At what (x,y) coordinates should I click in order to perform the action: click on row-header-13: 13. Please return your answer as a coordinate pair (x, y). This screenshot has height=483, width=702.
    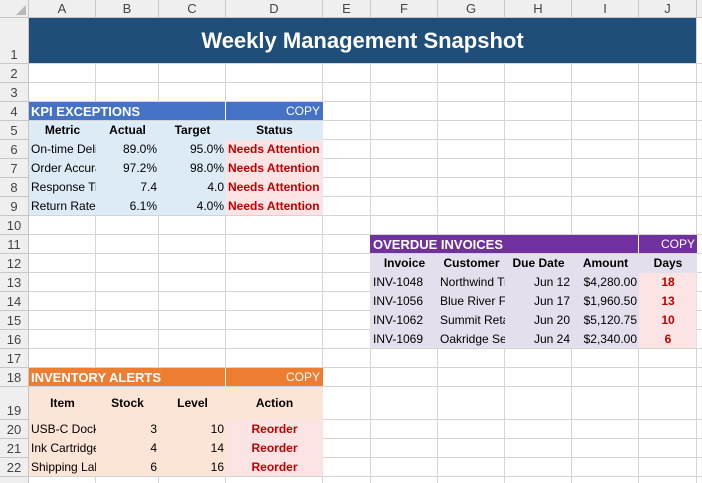
    Looking at the image, I should click on (14, 282).